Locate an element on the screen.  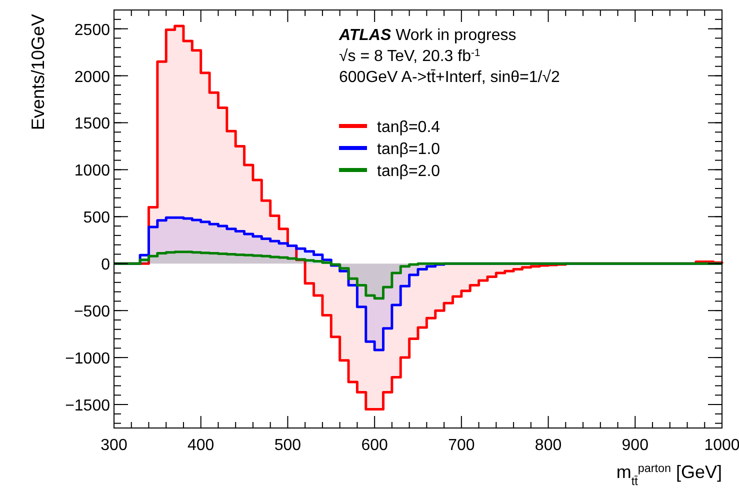
y-tick-label: 2000 is located at coordinates (92, 77).